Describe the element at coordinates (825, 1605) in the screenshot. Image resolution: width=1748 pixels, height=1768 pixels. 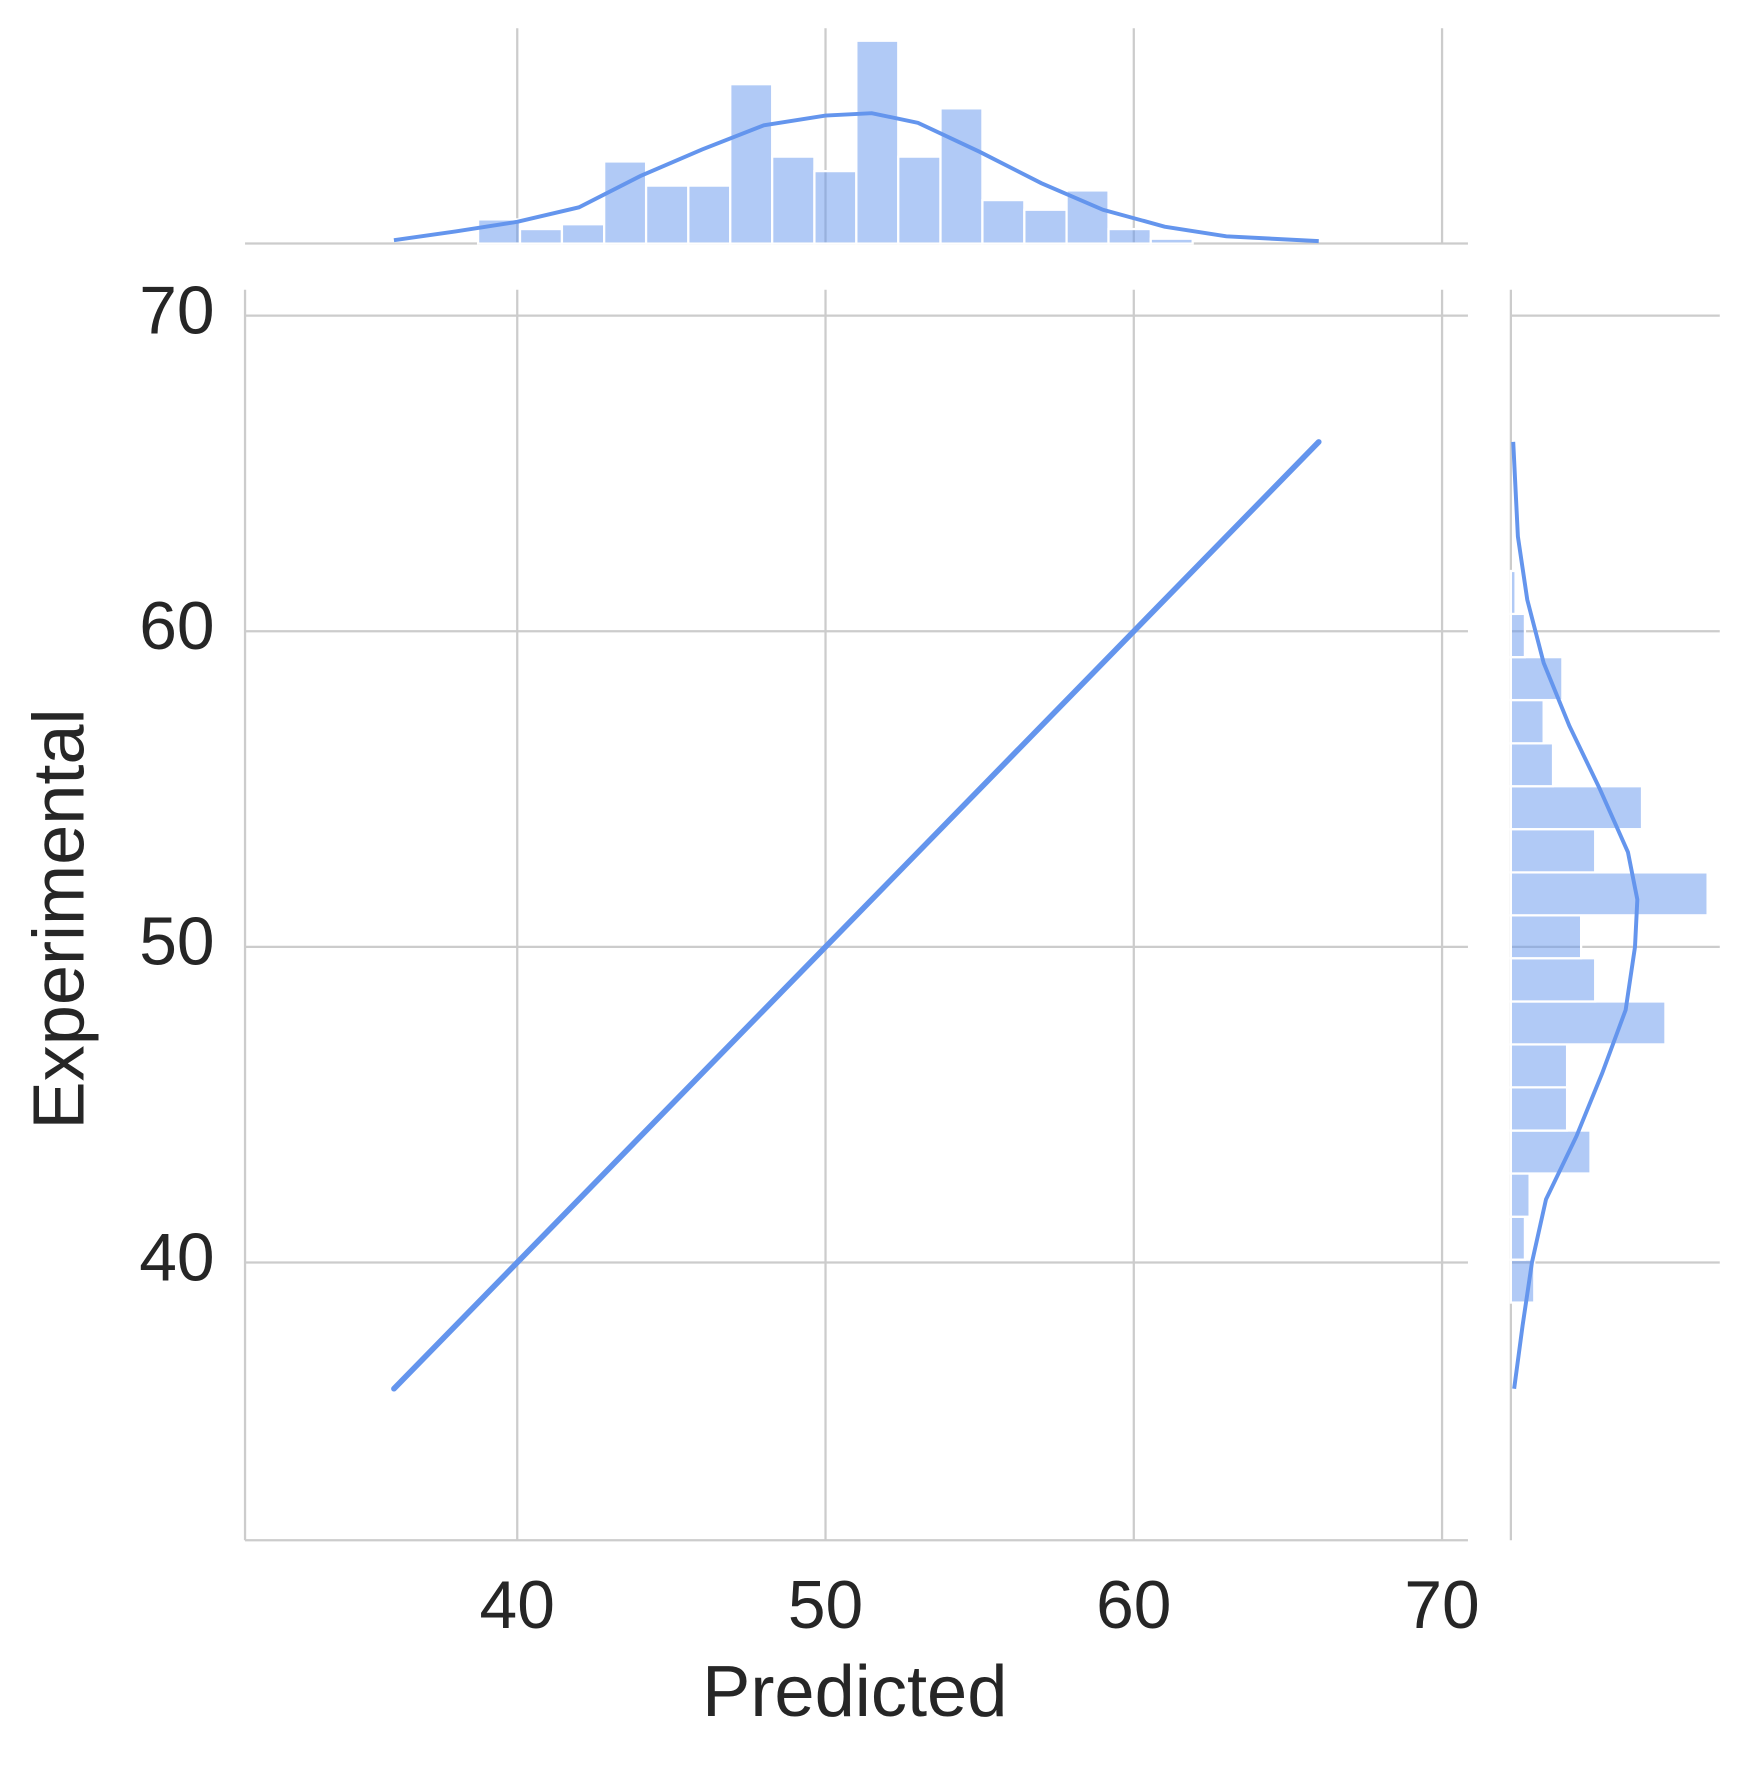
I see `x-tick-label: 50` at that location.